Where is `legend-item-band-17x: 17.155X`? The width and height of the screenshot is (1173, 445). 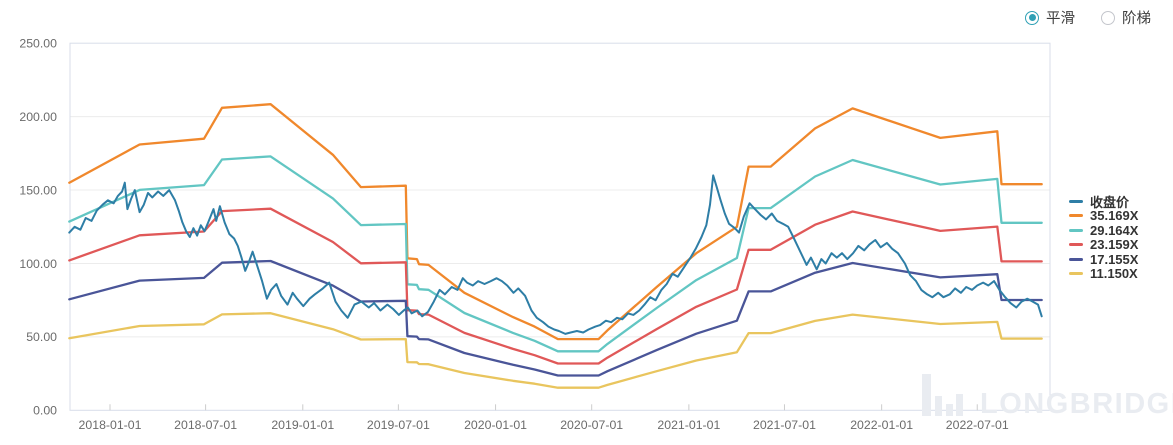
legend-item-band-17x: 17.155X is located at coordinates (1103, 259).